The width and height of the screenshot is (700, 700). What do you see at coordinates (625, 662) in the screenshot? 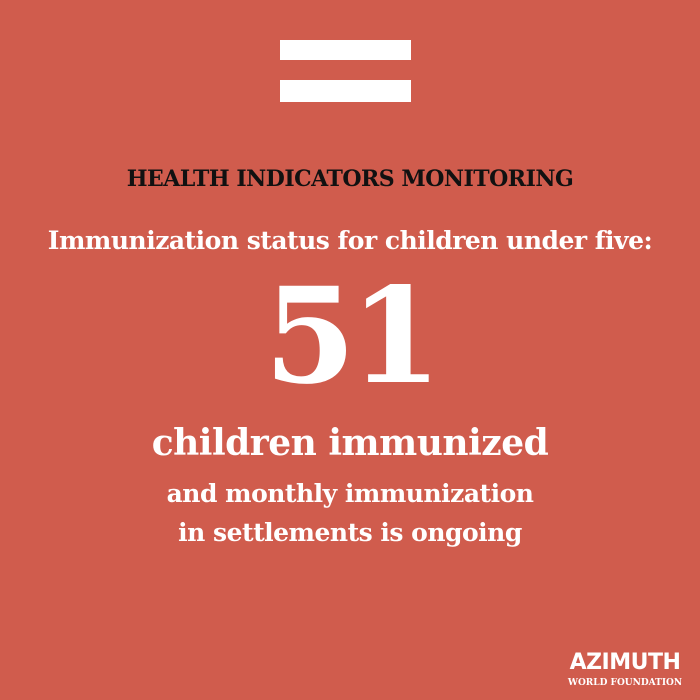
I see `logo-name: AZIMUTH` at bounding box center [625, 662].